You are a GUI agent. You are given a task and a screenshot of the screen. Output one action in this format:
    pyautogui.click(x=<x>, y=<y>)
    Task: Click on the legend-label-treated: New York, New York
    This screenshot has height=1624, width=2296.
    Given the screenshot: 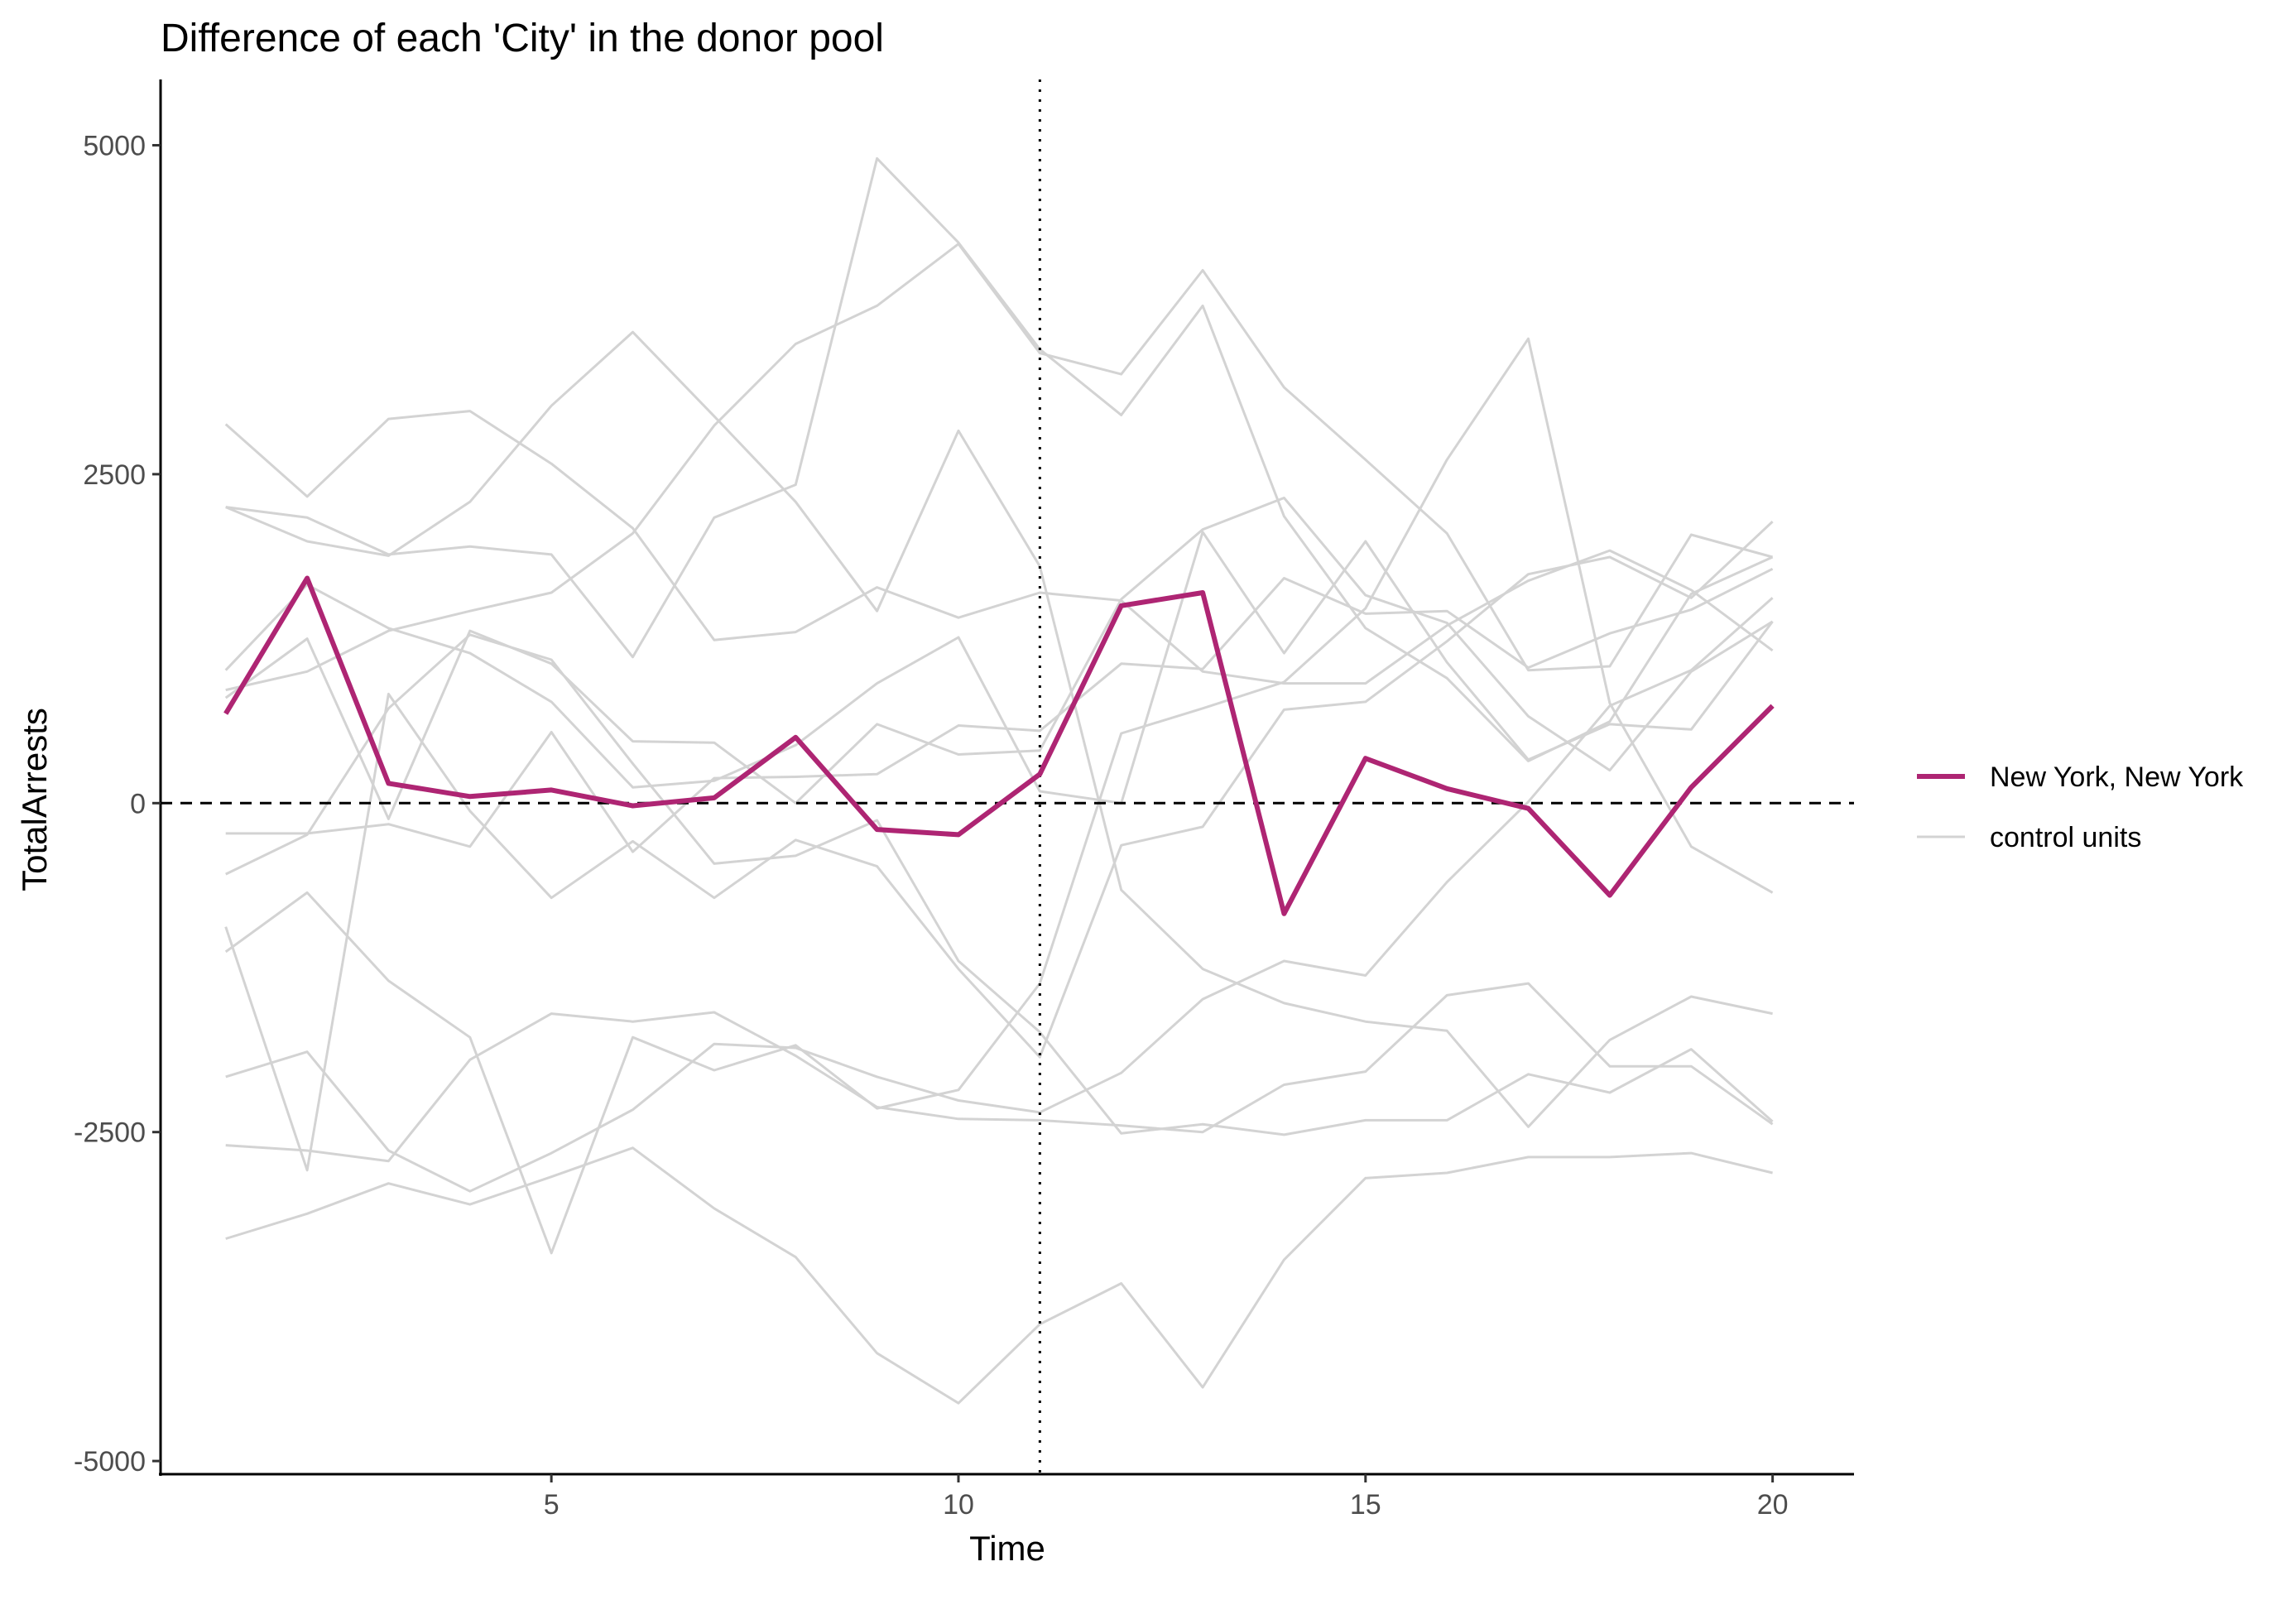 What is the action you would take?
    pyautogui.click(x=2117, y=777)
    